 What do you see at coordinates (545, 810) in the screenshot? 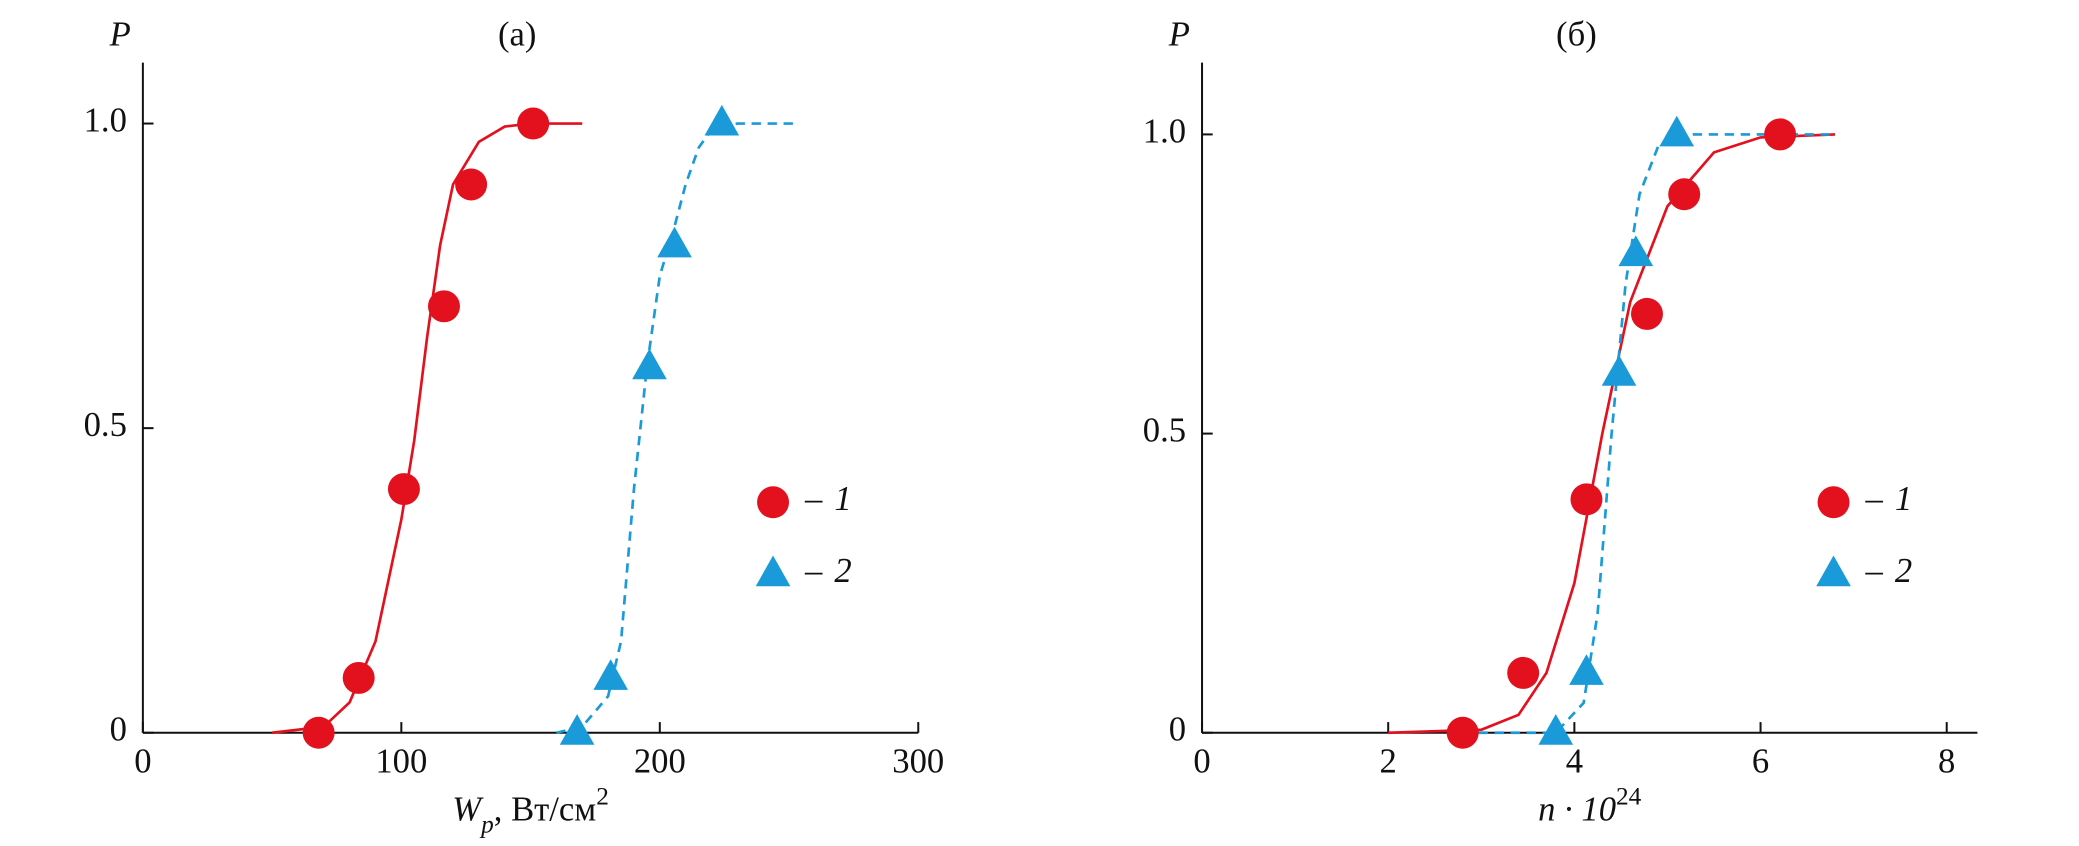
I see `x-axis-label-part: , Вт/см` at bounding box center [545, 810].